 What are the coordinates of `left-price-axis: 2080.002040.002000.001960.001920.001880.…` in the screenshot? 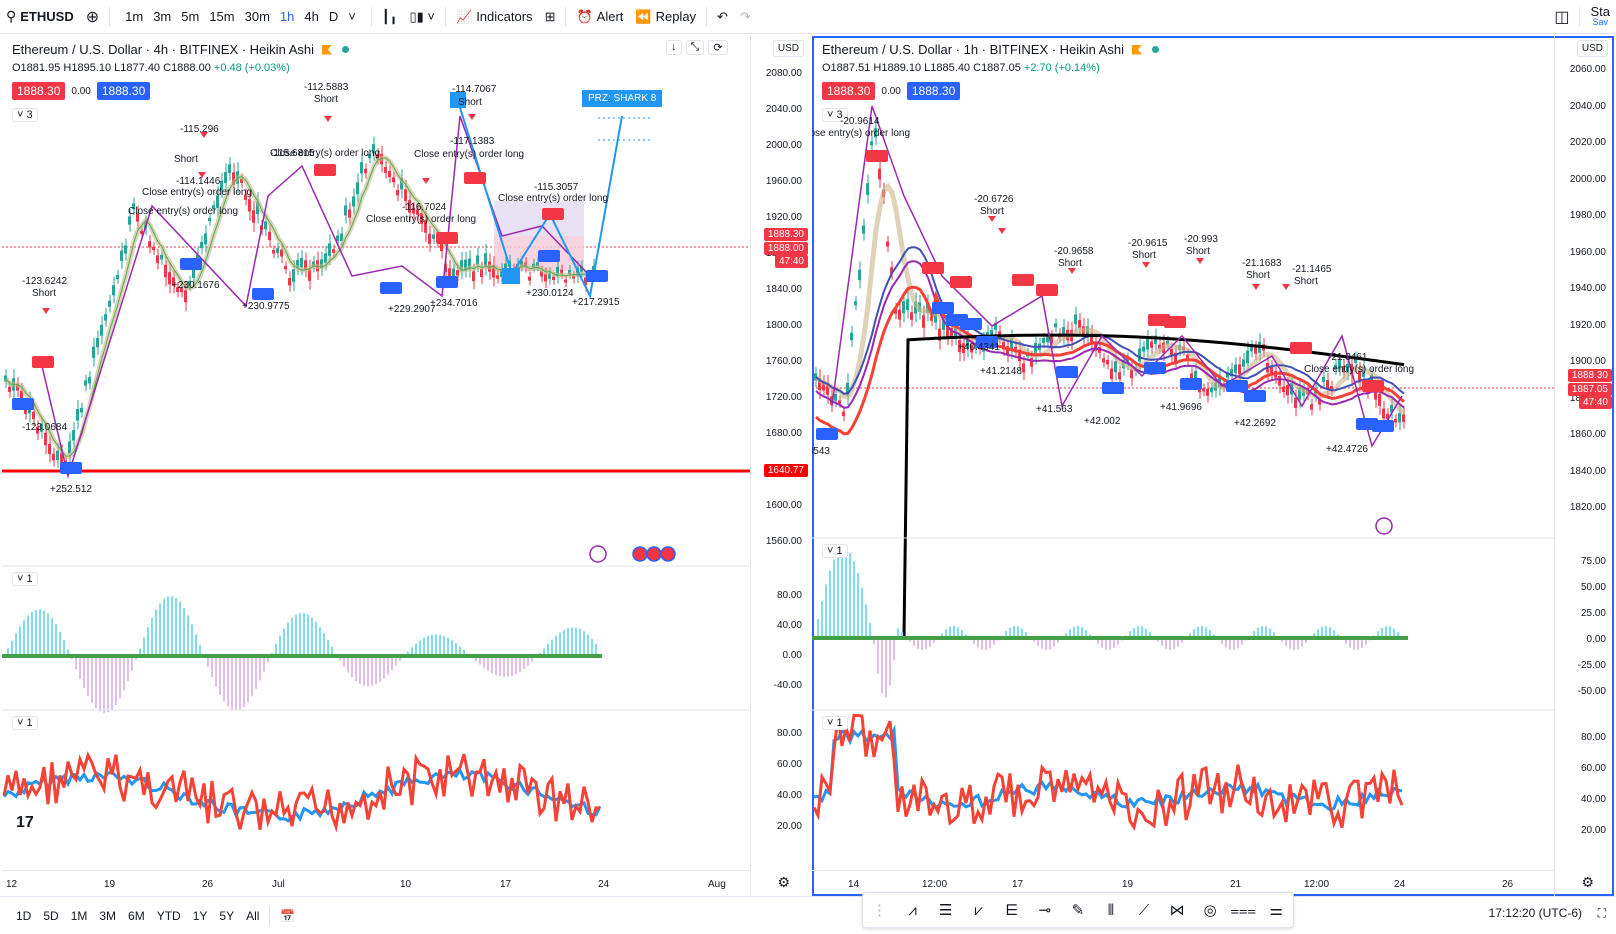 It's located at (780, 466).